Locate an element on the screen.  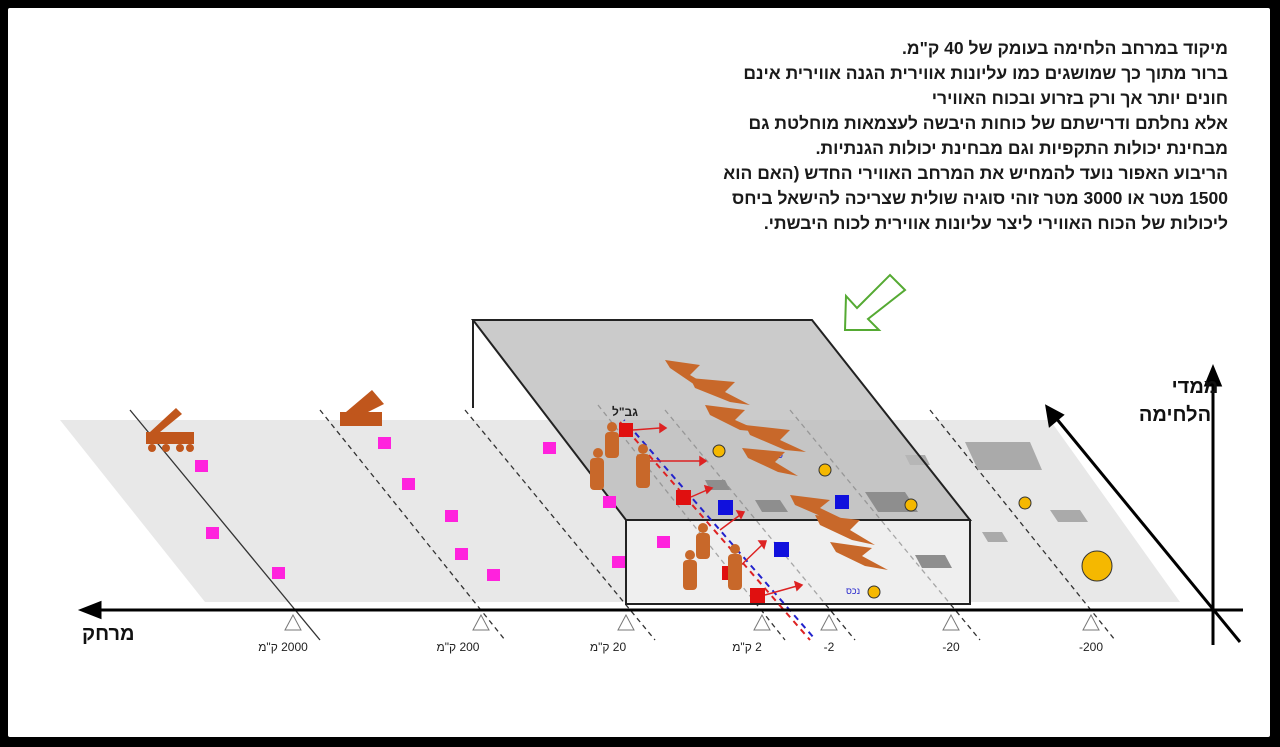
launcher-icons is located at coordinates (265, 421).